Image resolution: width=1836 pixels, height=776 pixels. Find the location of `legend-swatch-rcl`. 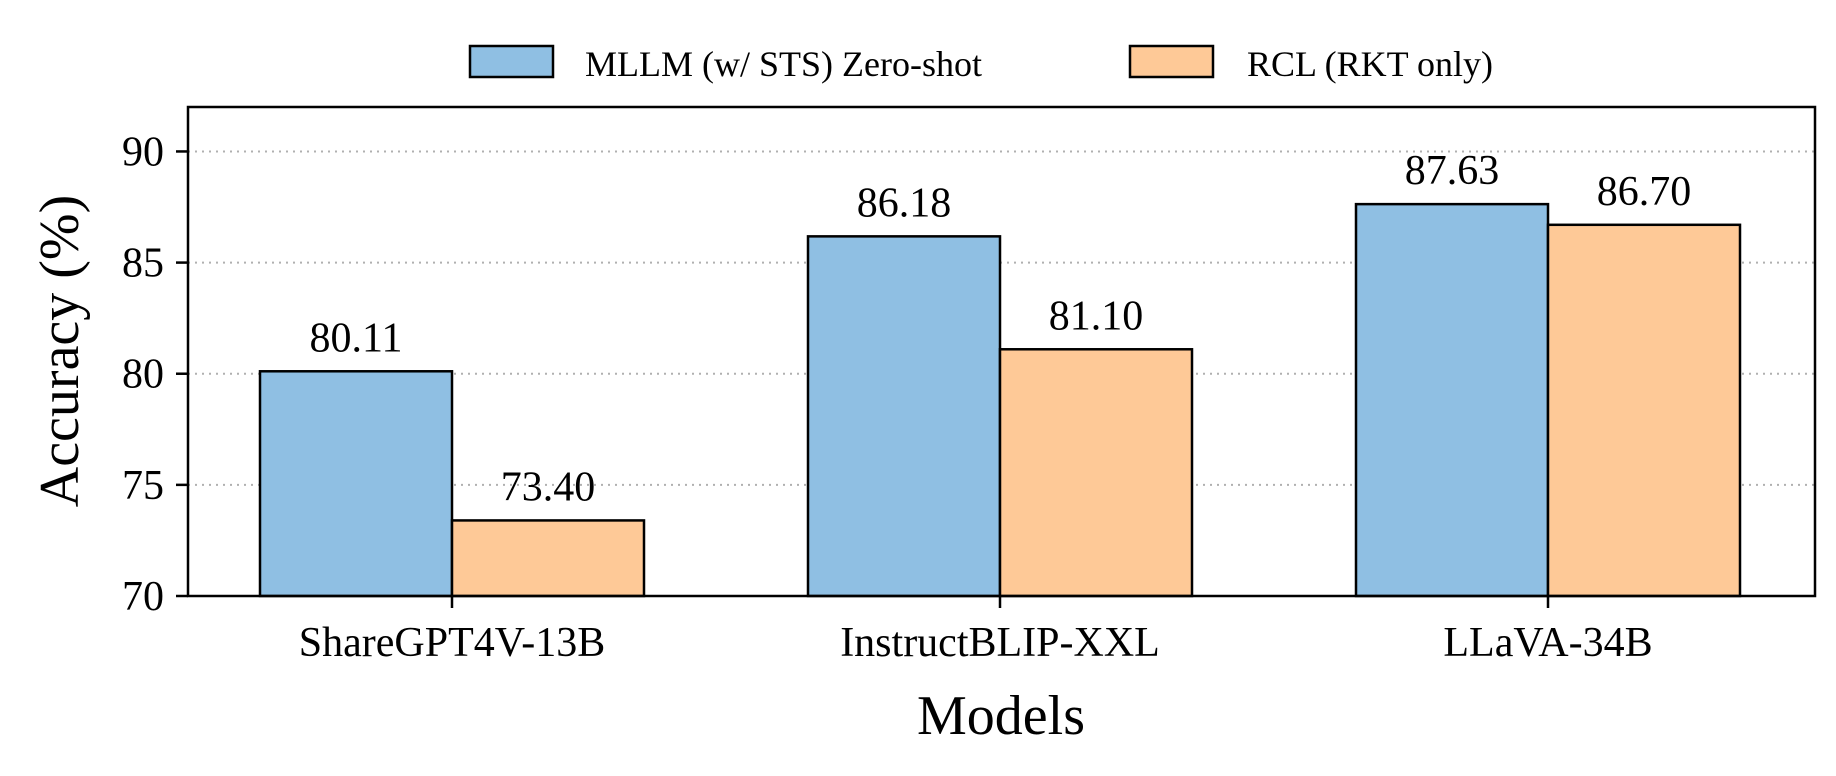

legend-swatch-rcl is located at coordinates (1171, 61).